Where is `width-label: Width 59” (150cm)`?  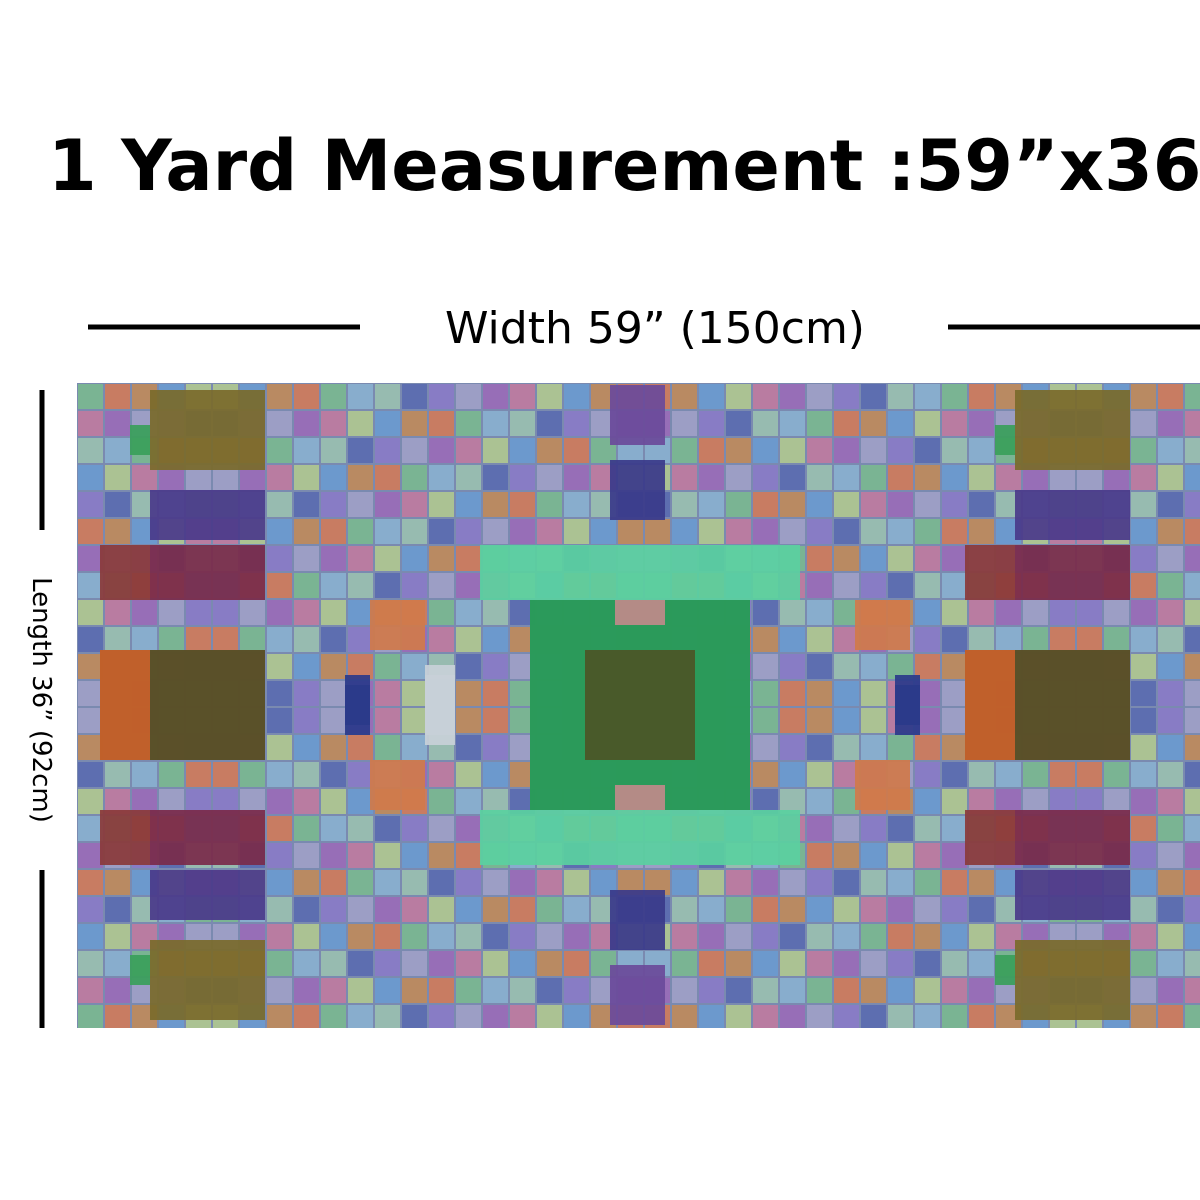
width-label: Width 59” (150cm) is located at coordinates (655, 328).